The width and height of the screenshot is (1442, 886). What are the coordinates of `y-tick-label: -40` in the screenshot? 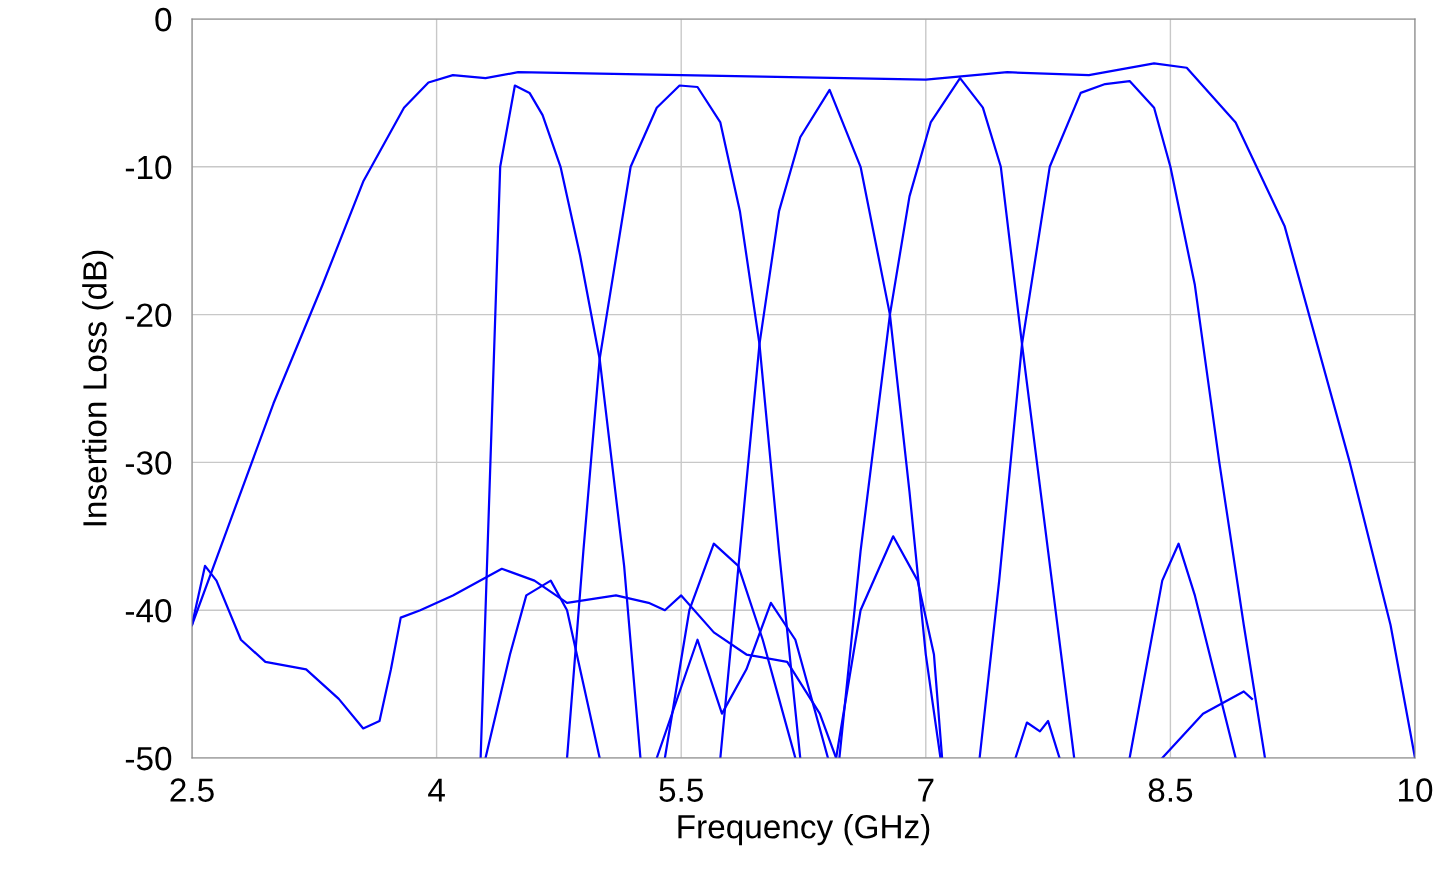 It's located at (148, 611).